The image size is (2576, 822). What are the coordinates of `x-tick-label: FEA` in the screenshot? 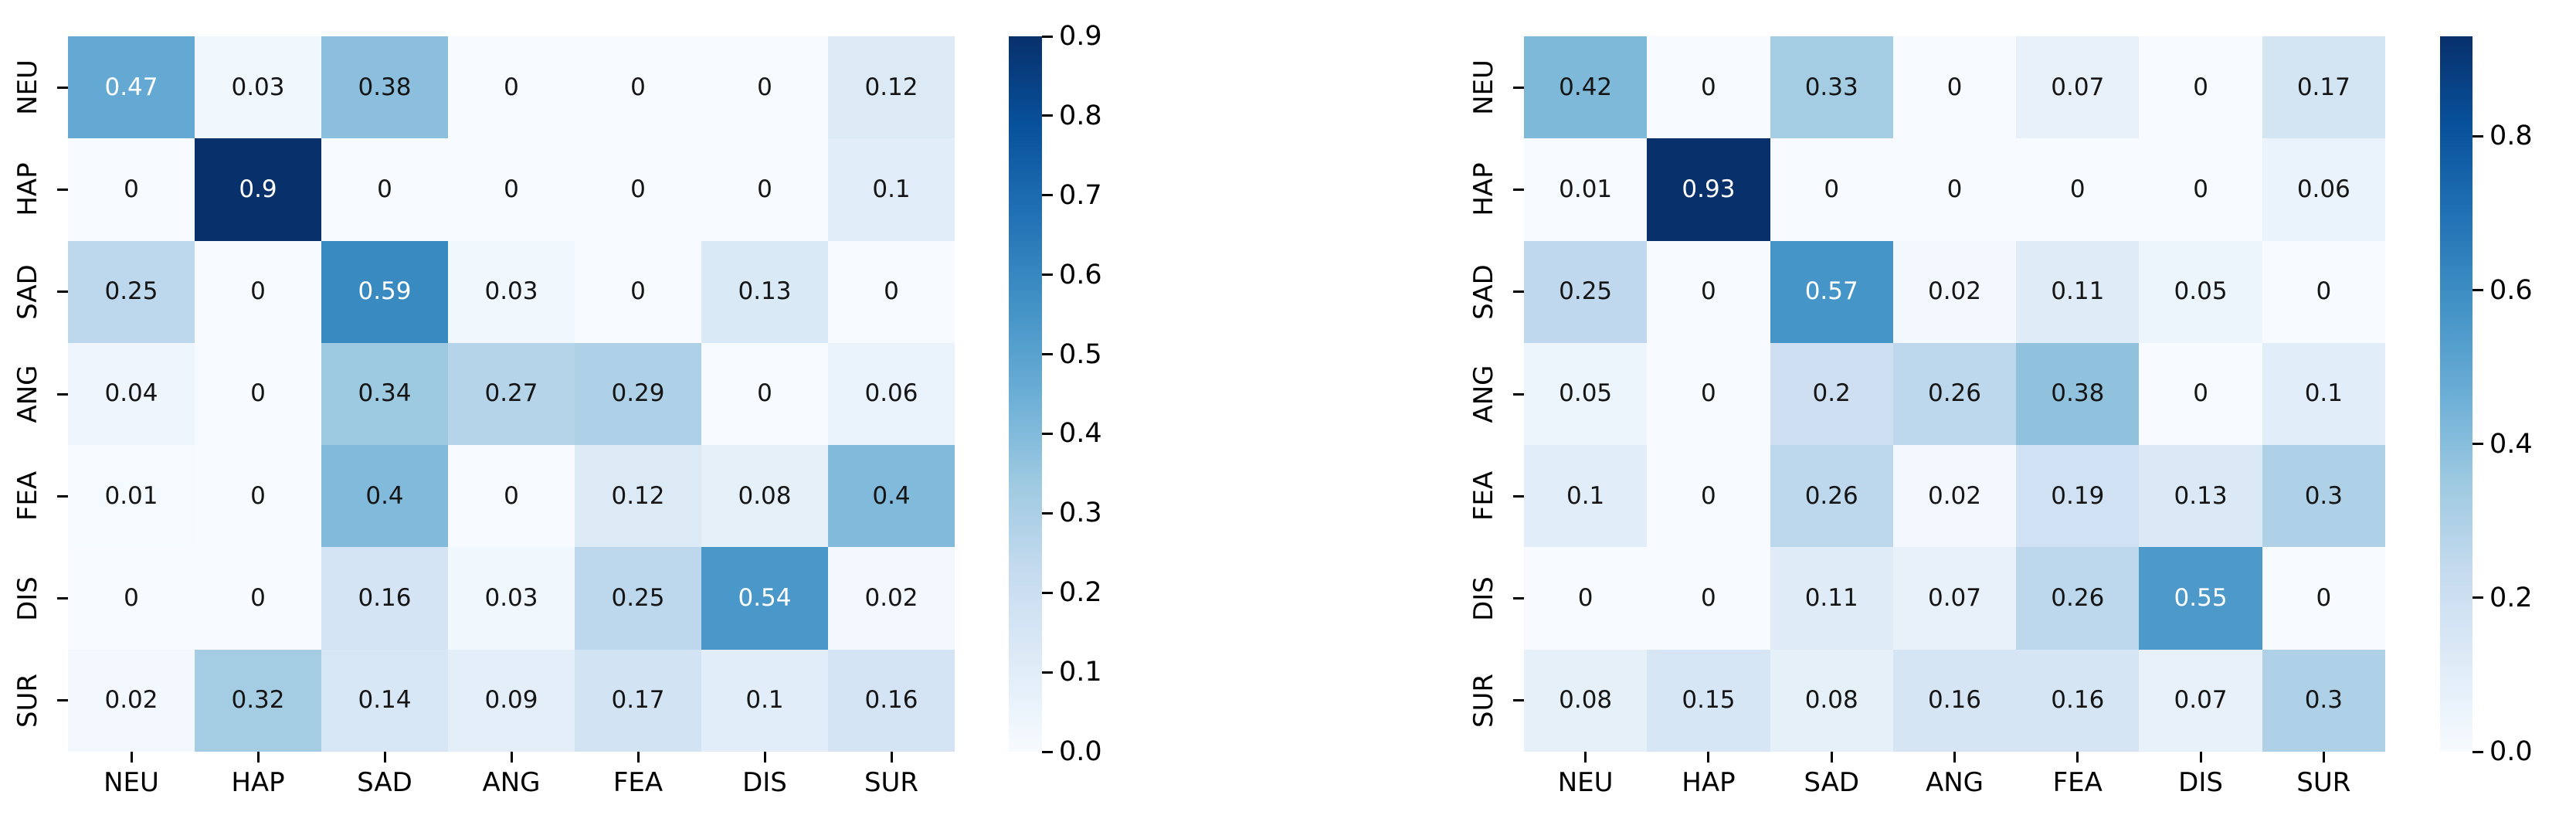 It's located at (2077, 783).